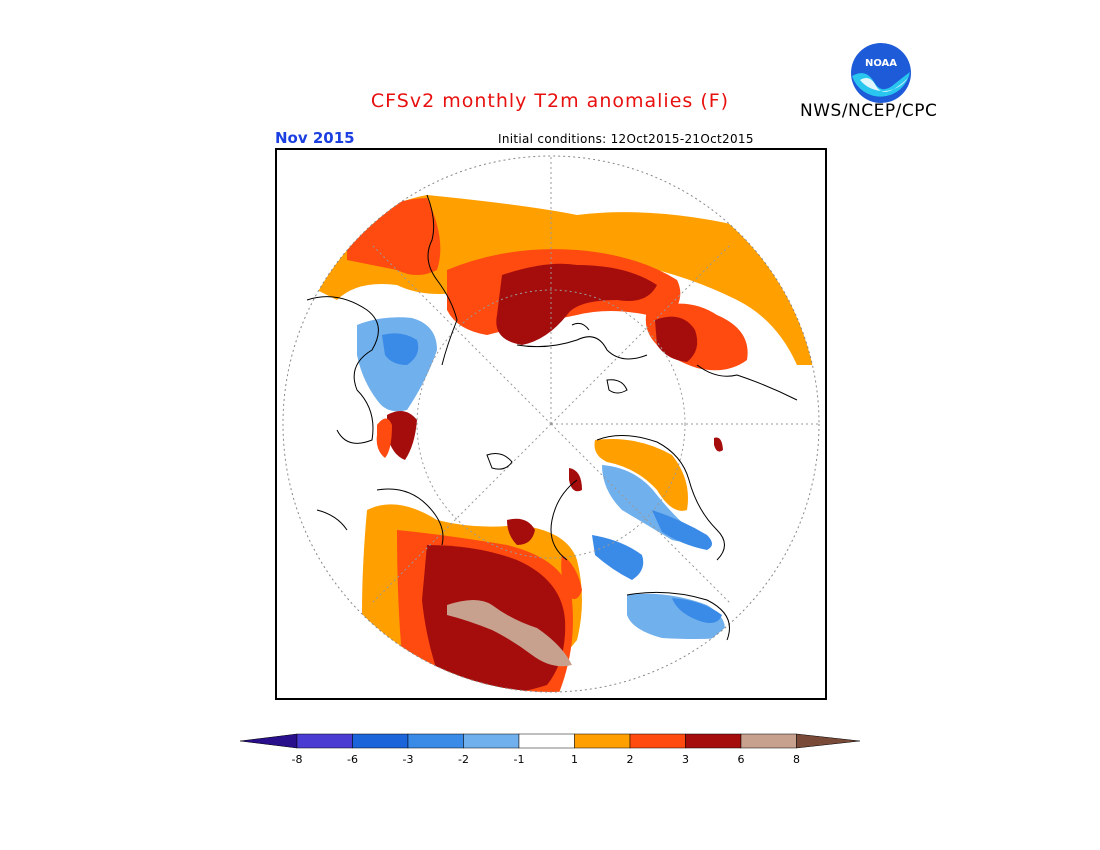  Describe the element at coordinates (269, 741) in the screenshot. I see `colorbar-arrow-low` at that location.